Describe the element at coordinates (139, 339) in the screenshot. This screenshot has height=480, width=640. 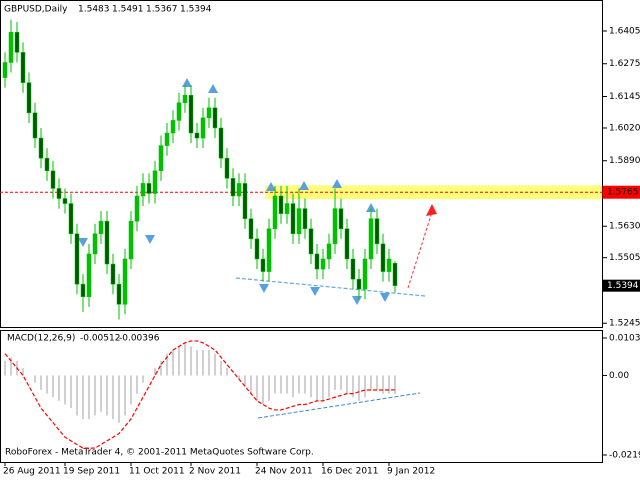
I see `macd-signal-value: -0.00396` at that location.